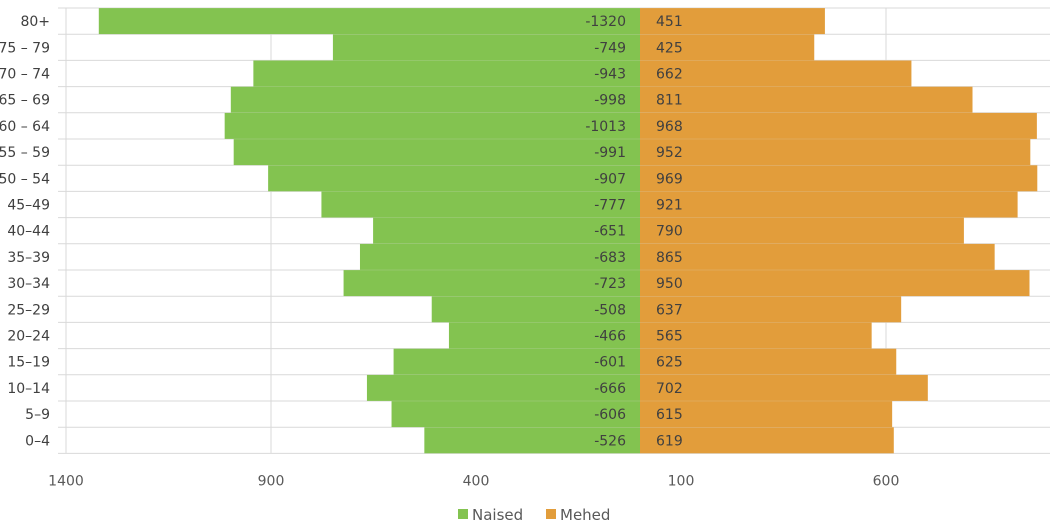  What do you see at coordinates (610, 75) in the screenshot?
I see `data-label-naised-2: -943` at bounding box center [610, 75].